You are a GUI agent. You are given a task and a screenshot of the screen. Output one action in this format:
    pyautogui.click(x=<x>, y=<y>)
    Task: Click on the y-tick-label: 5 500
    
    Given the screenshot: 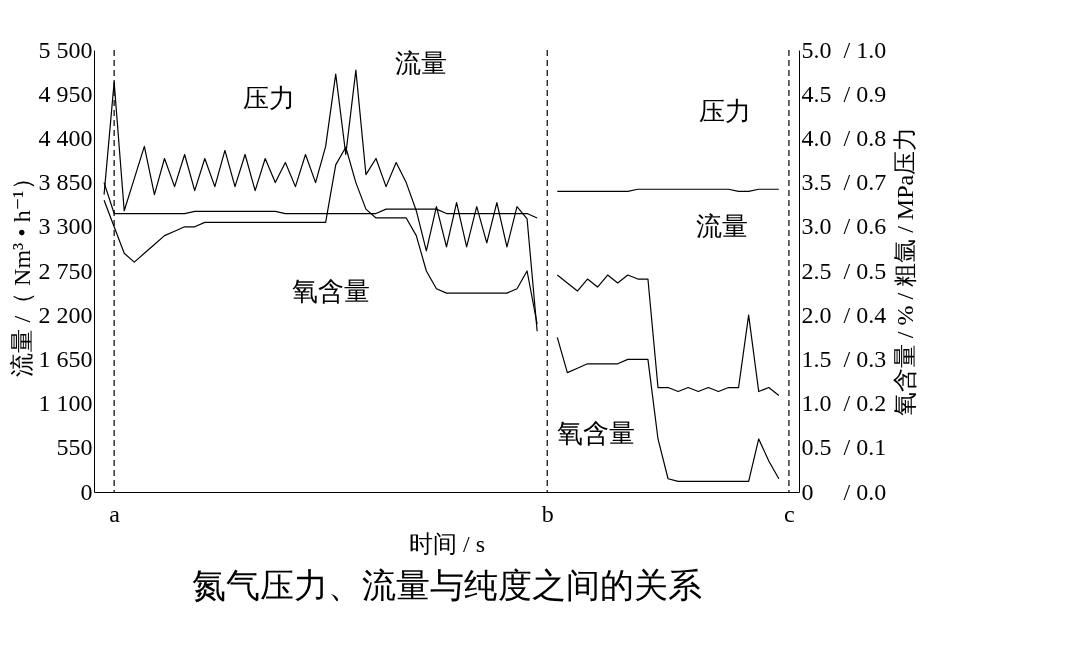 What is the action you would take?
    pyautogui.click(x=65, y=49)
    